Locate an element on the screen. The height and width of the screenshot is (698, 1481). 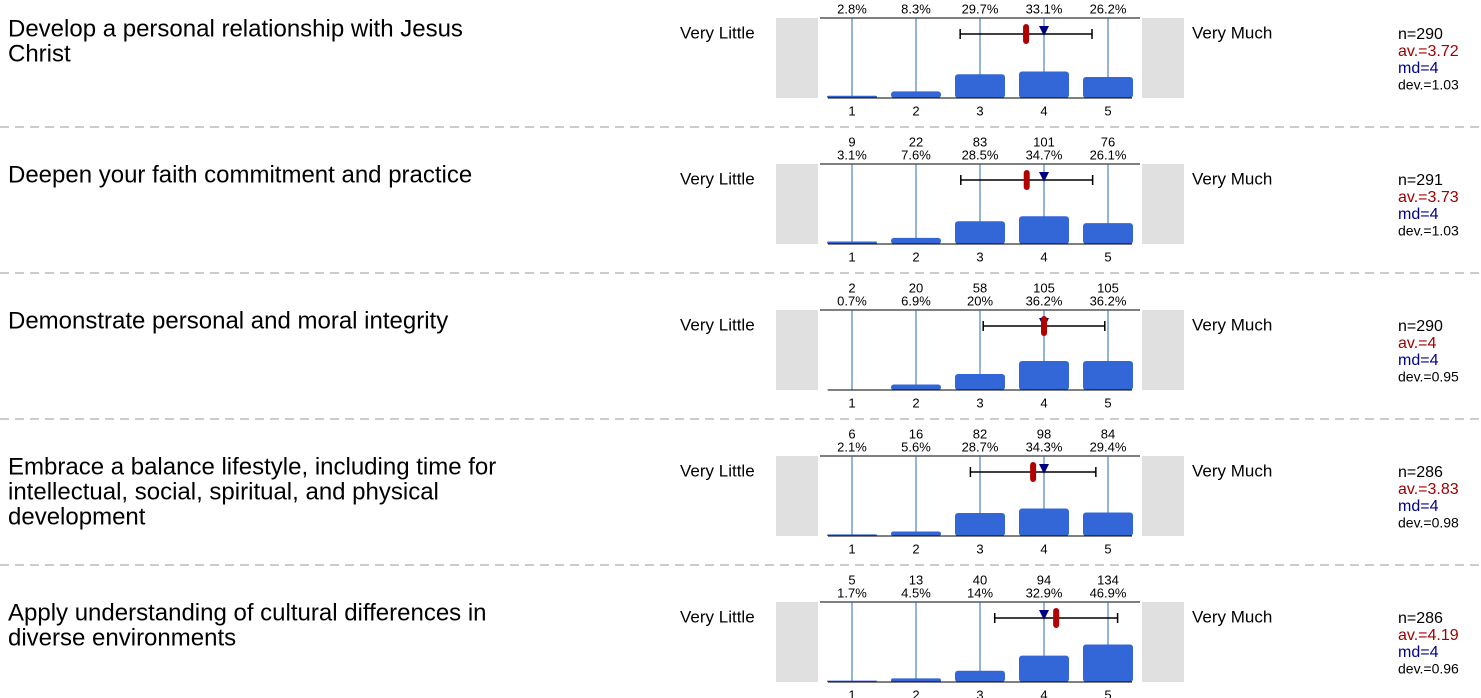
n-label: n=286 is located at coordinates (1420, 618).